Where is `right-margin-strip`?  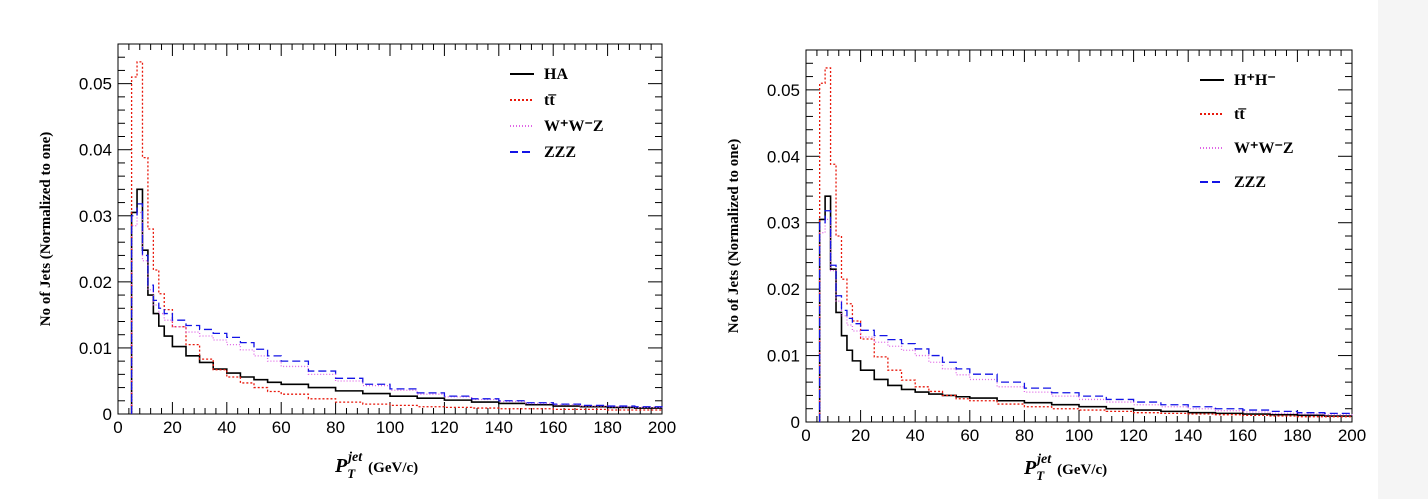 right-margin-strip is located at coordinates (1403, 249).